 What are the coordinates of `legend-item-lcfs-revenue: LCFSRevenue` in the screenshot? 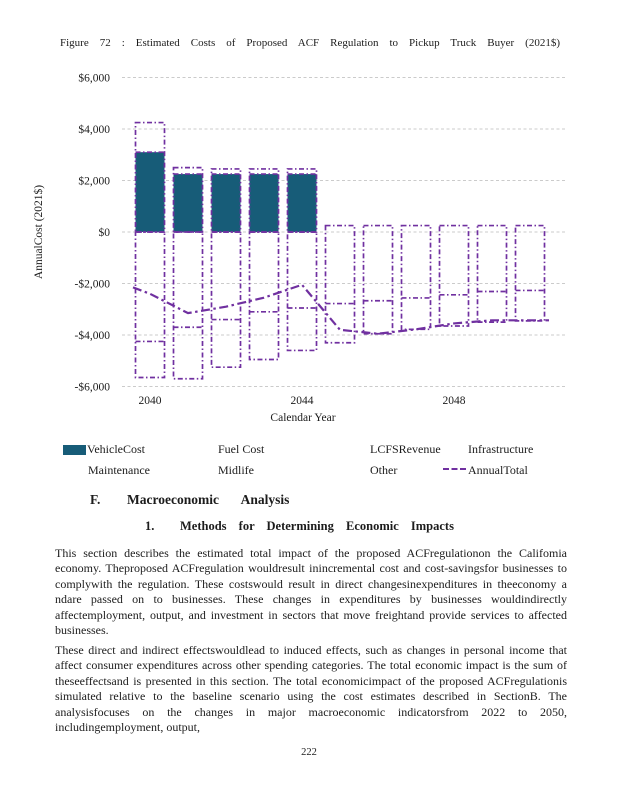 It's located at (405, 449).